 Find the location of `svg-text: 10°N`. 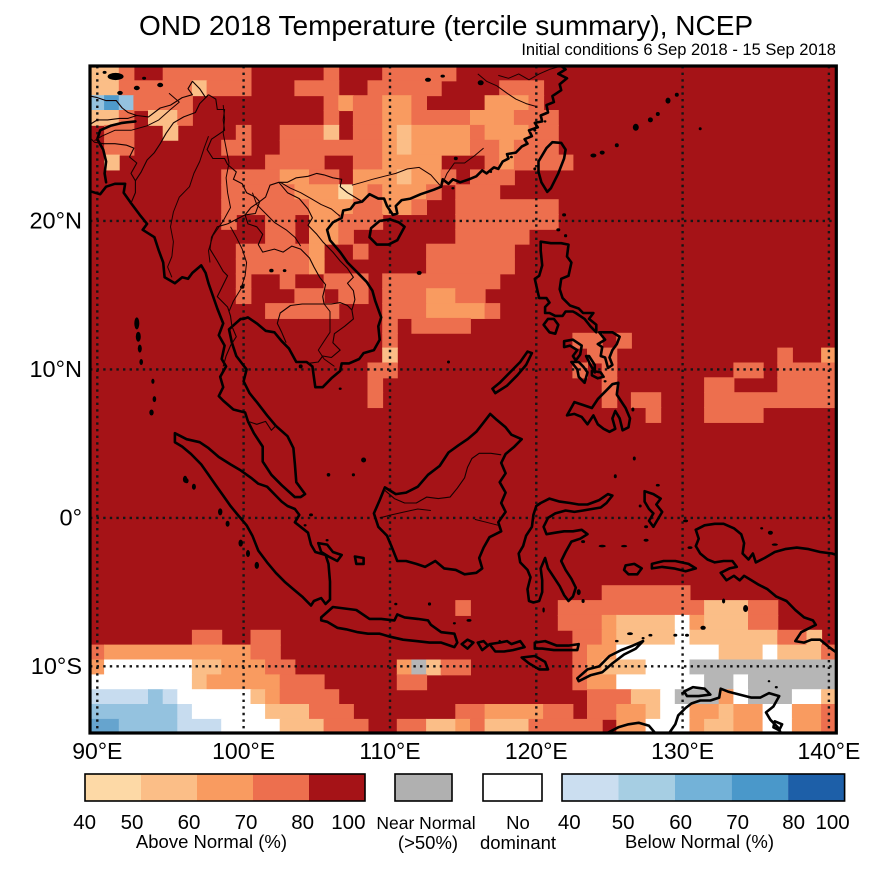

svg-text: 10°N is located at coordinates (55, 369).